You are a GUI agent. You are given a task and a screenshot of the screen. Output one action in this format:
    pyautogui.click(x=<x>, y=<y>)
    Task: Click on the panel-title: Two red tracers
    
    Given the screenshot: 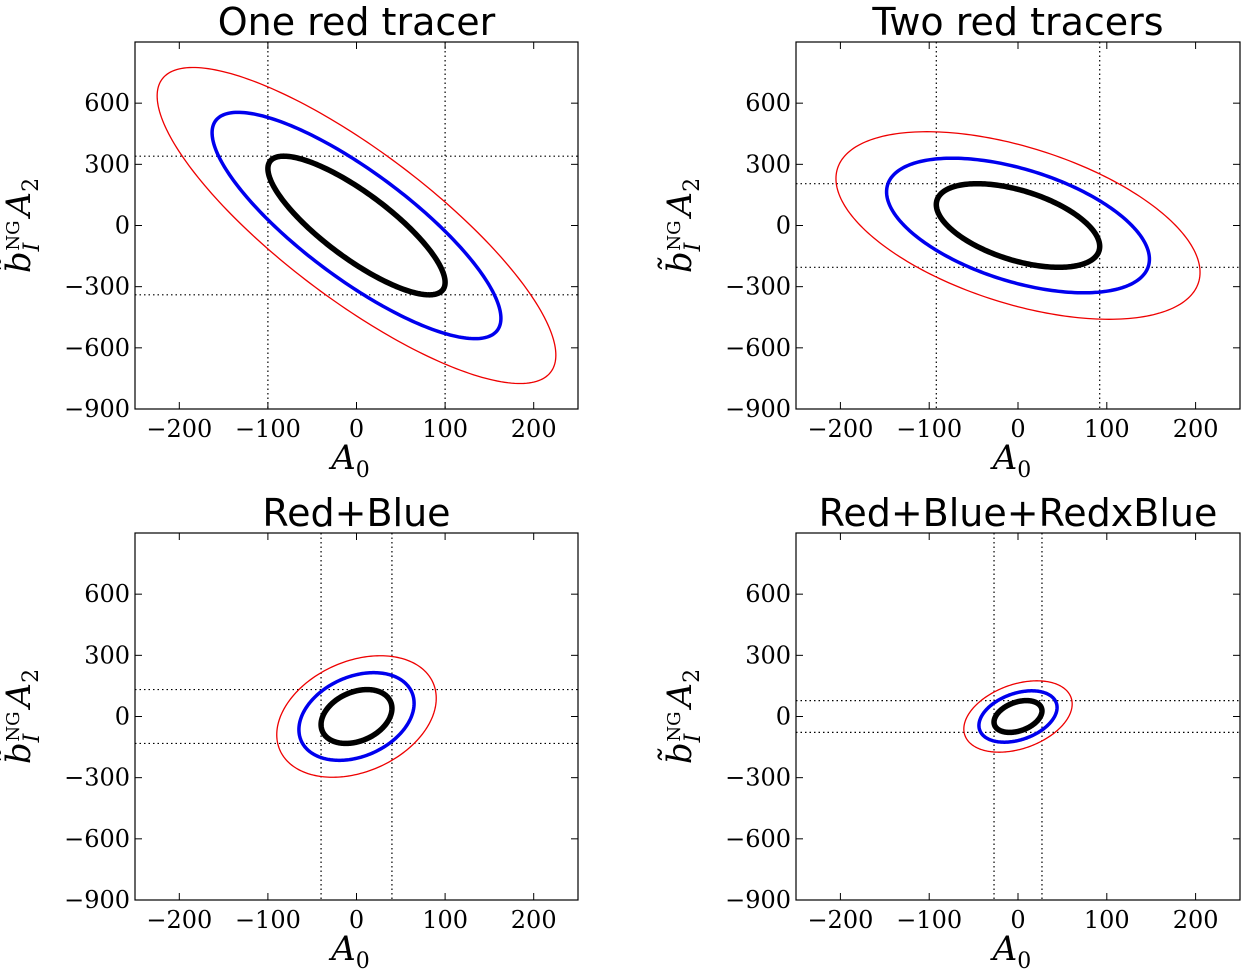 What is the action you would take?
    pyautogui.click(x=1017, y=22)
    